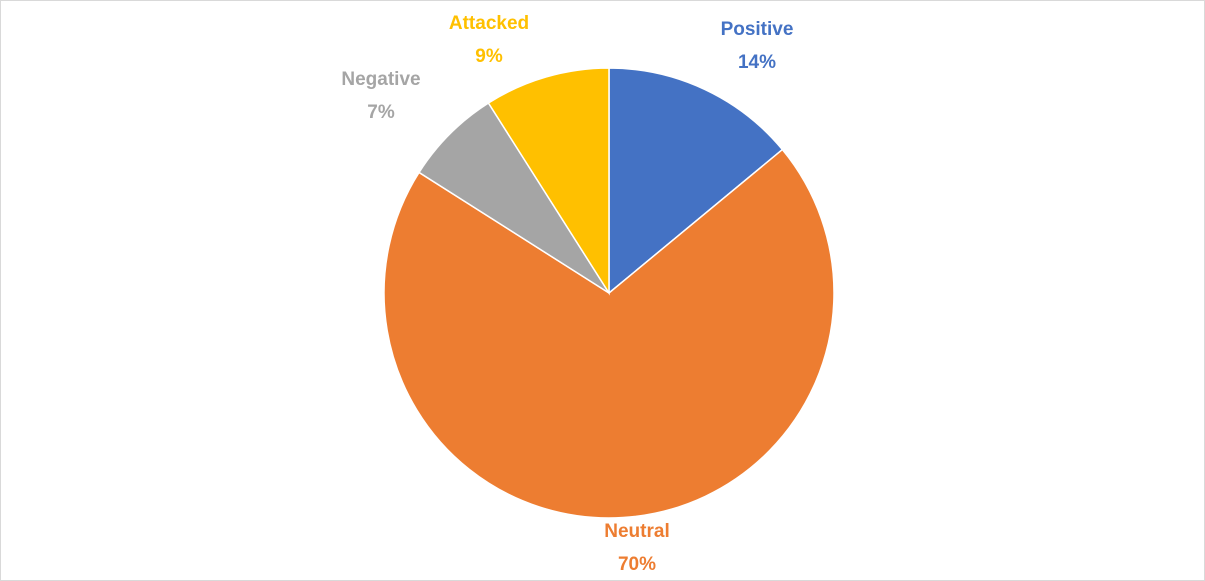  Describe the element at coordinates (380, 79) in the screenshot. I see `slice-label-negative: Negative` at that location.